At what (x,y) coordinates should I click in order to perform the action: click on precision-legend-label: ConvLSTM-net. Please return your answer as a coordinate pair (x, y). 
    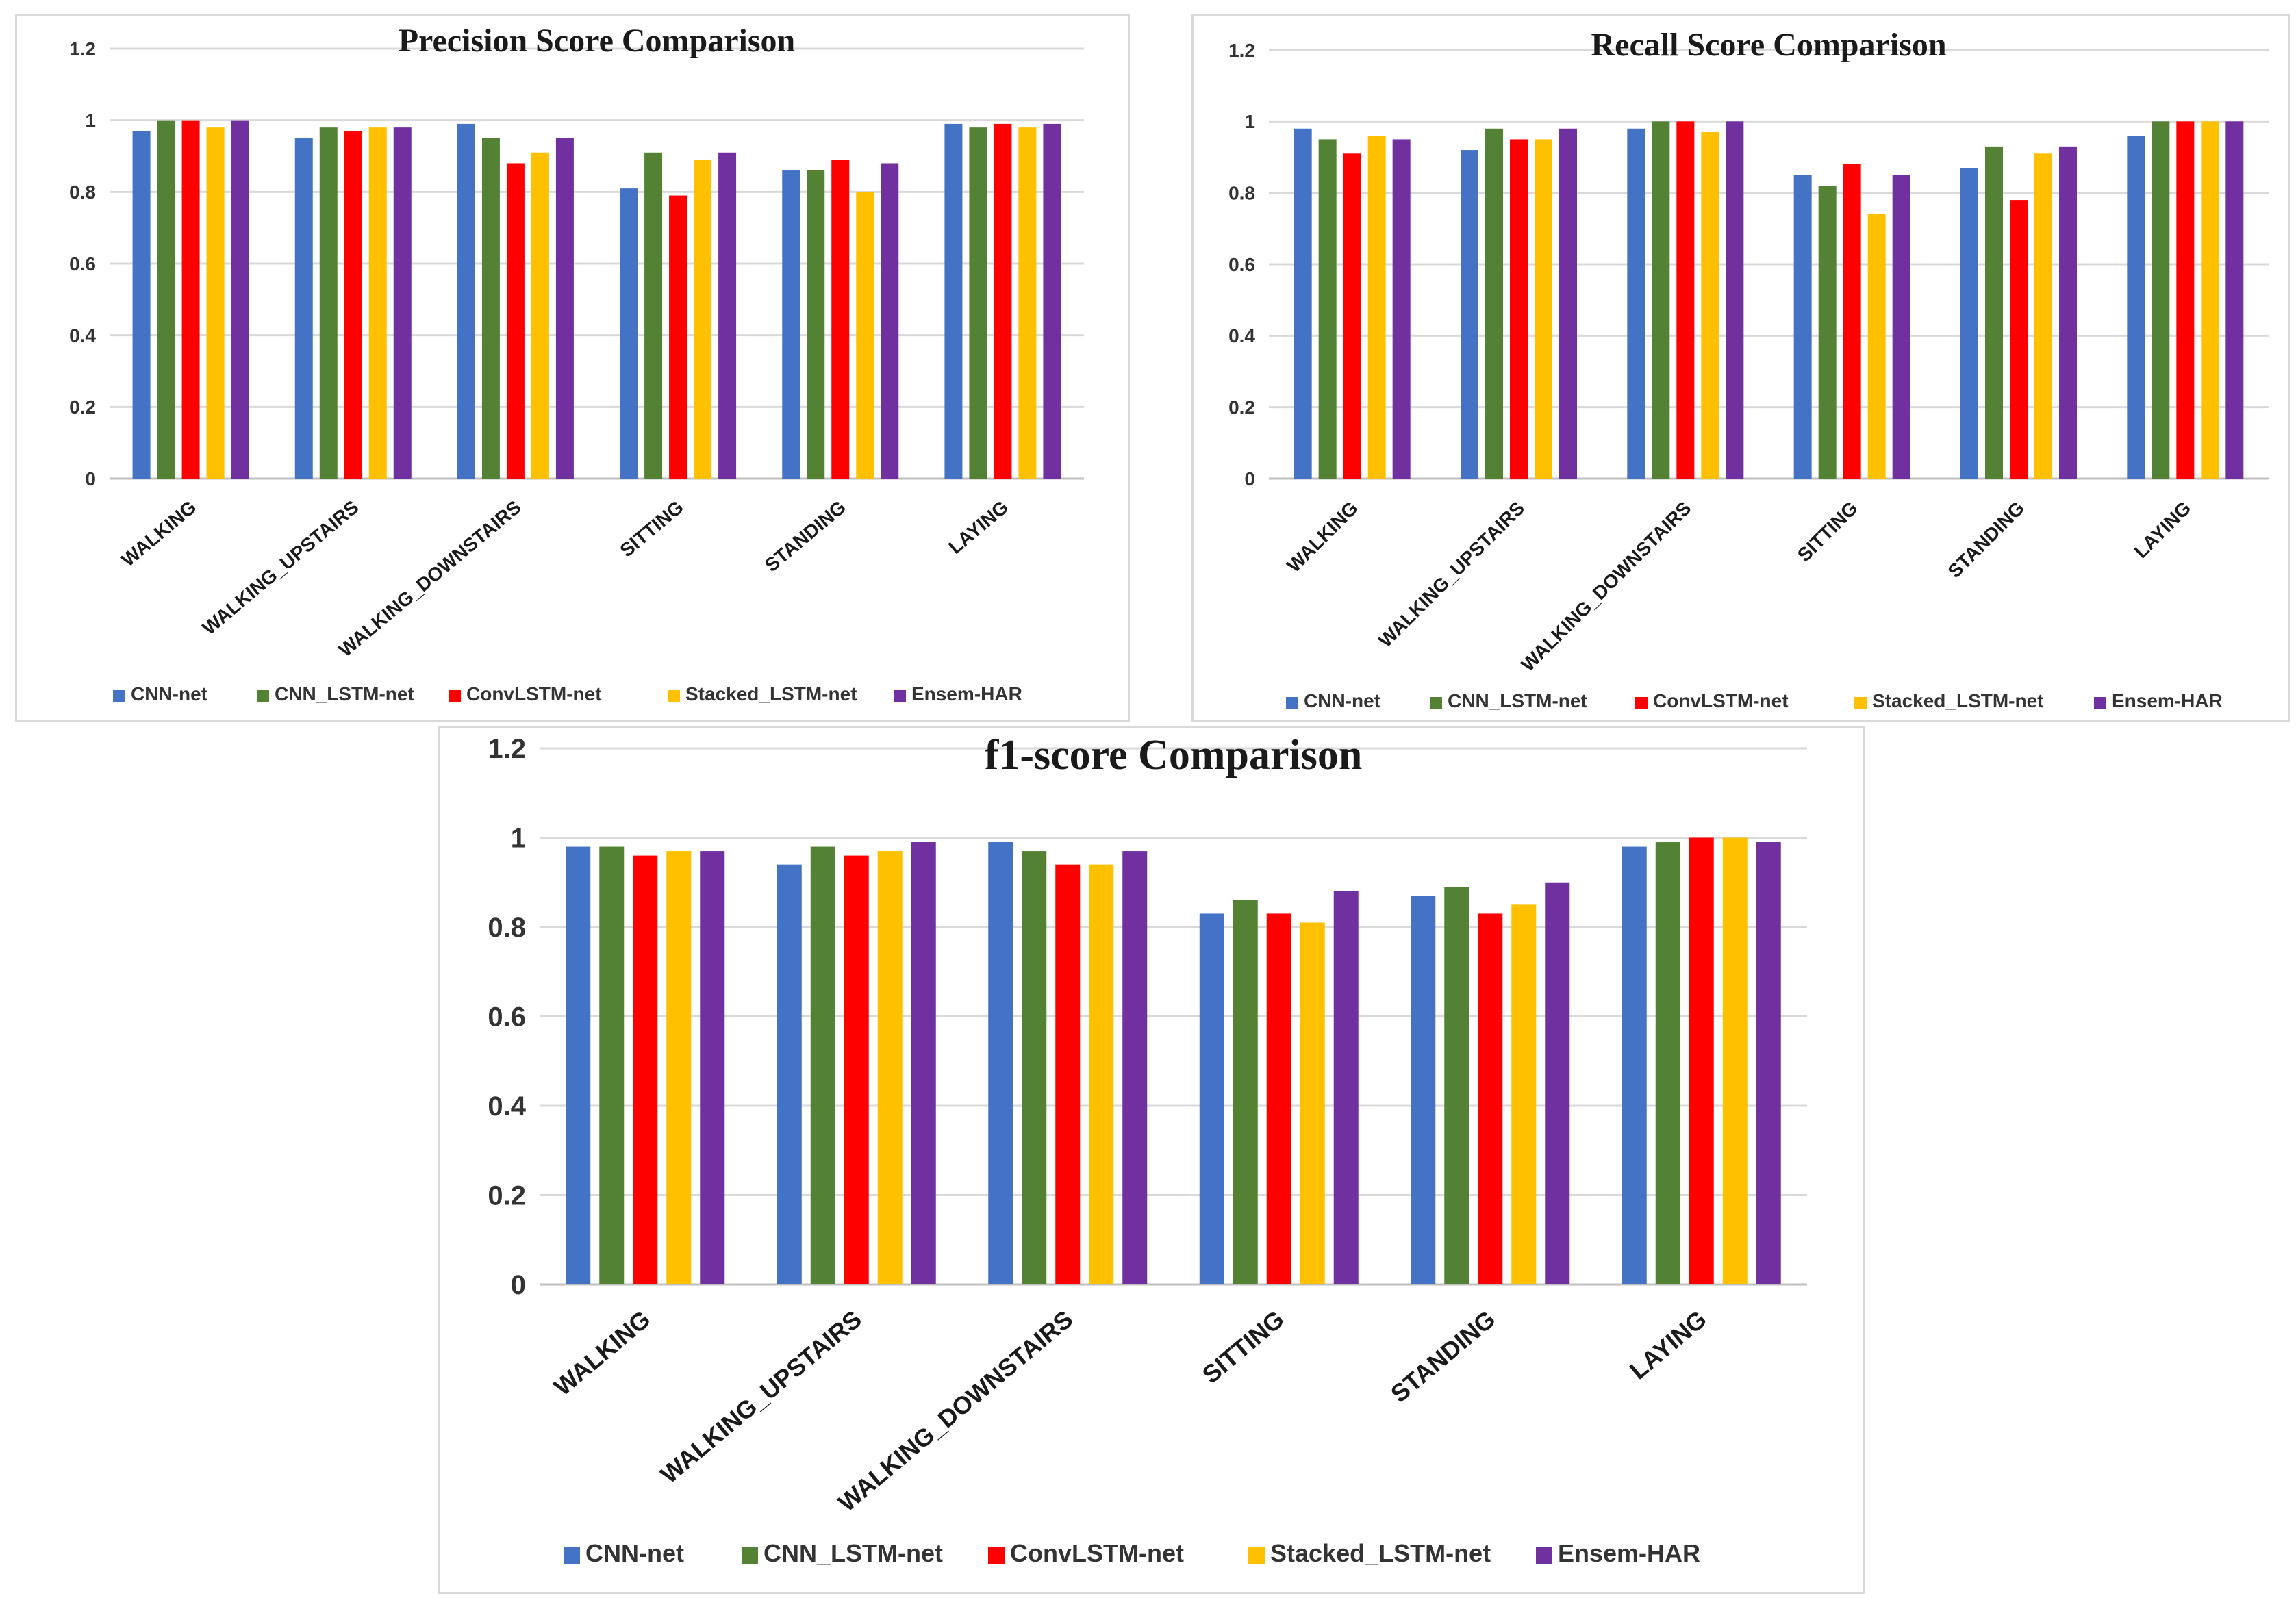
    Looking at the image, I should click on (534, 694).